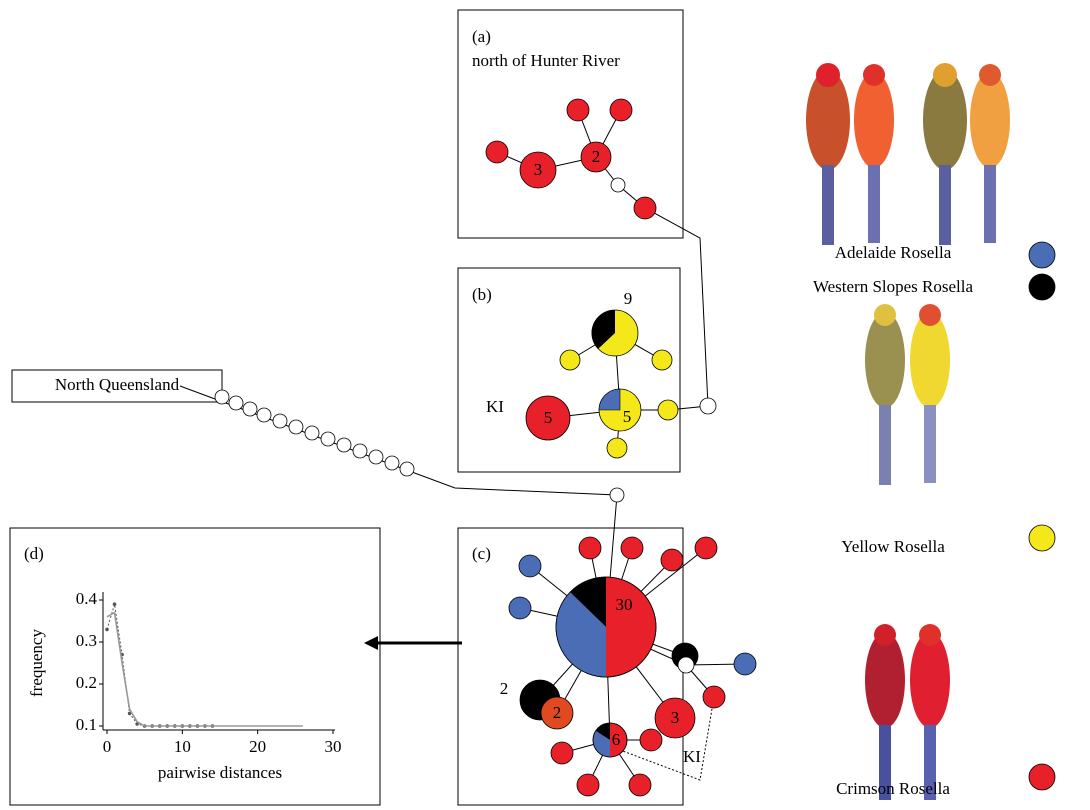 The height and width of the screenshot is (810, 1090). I want to click on y-tick-label: 0.1, so click(86, 724).